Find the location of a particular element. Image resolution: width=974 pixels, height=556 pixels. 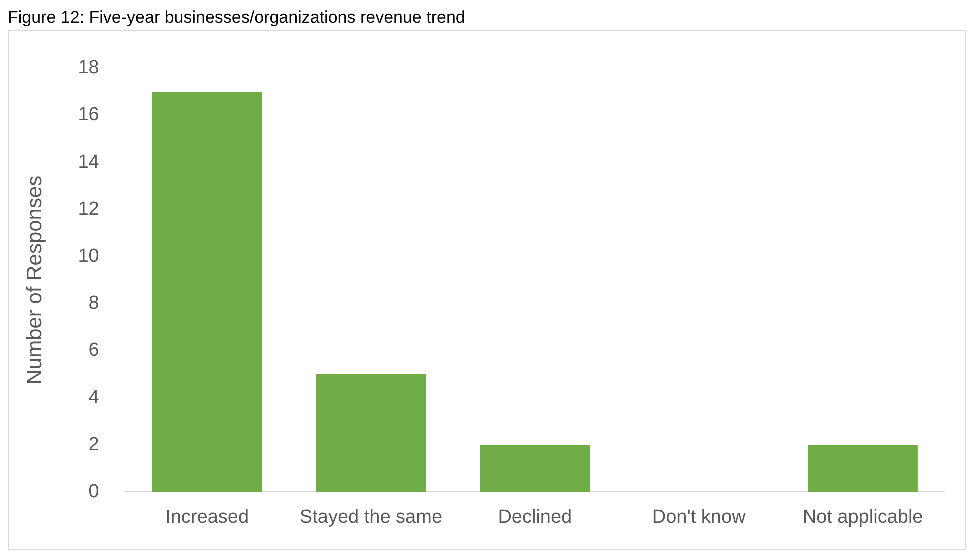

y-tick-label: 2 is located at coordinates (94, 445).